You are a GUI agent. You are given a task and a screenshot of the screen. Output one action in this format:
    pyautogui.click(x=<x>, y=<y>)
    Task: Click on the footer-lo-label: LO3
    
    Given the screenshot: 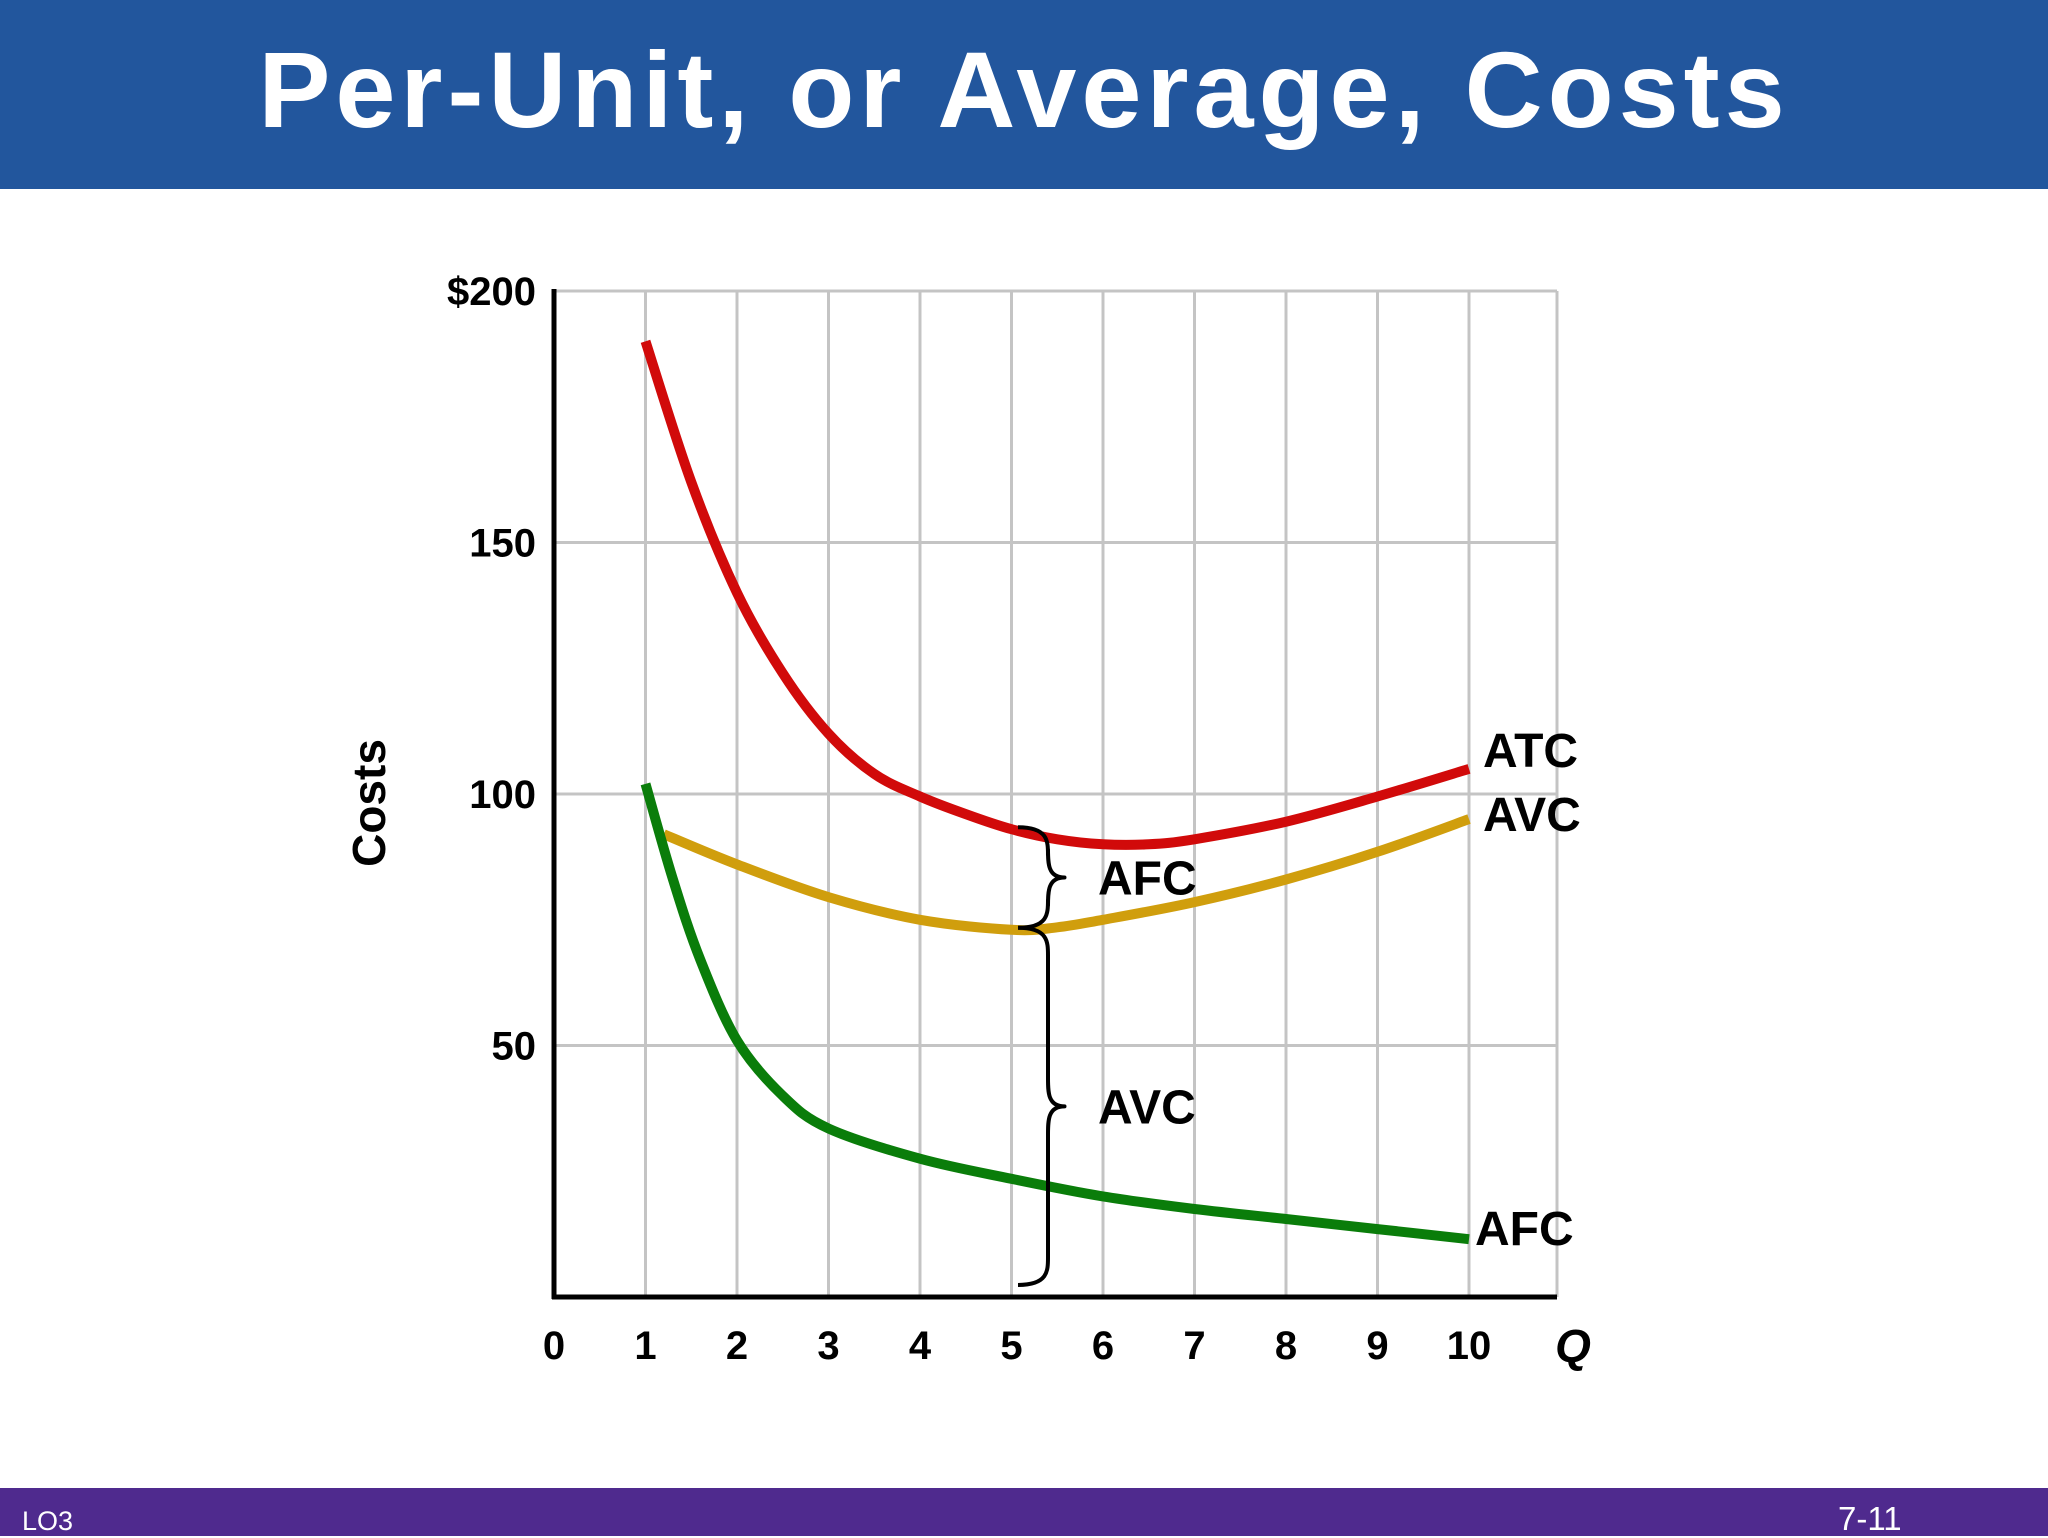 What is the action you would take?
    pyautogui.click(x=48, y=1521)
    